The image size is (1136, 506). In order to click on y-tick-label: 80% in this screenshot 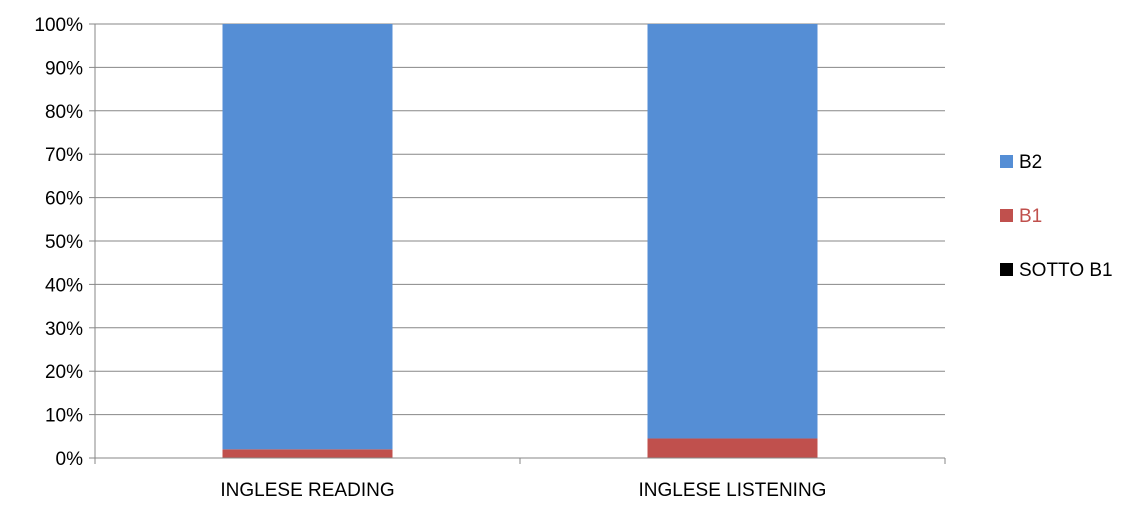, I will do `click(64, 112)`.